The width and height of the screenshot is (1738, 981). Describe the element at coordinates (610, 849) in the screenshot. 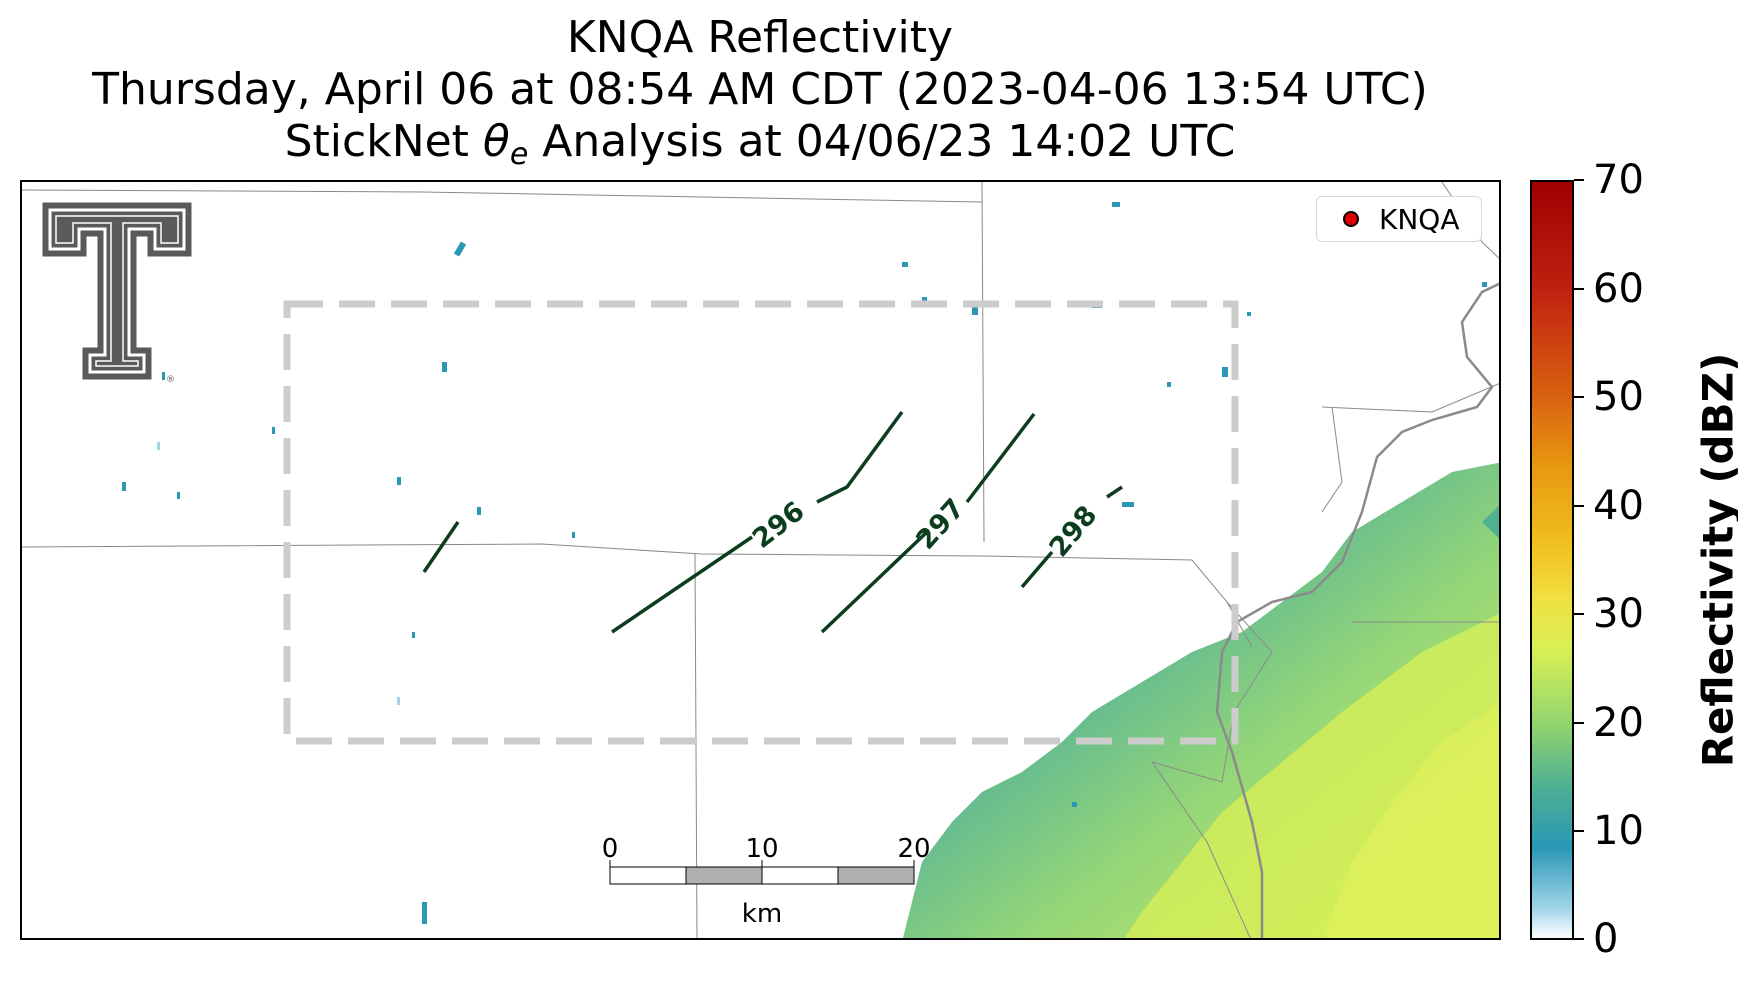

I see `scale-tick-0: 0` at that location.